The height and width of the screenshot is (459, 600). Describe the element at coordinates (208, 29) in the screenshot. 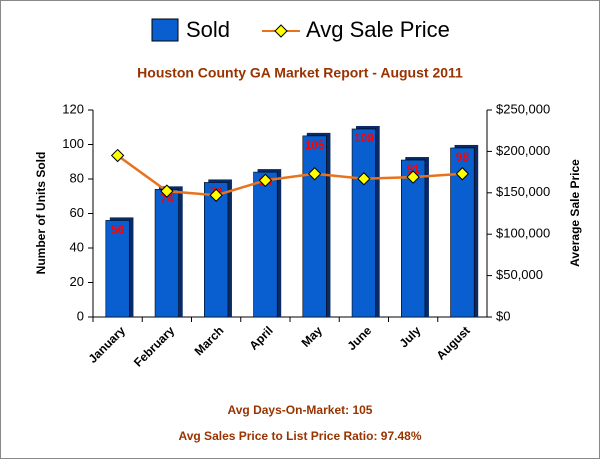

I see `legend-label: Sold` at that location.